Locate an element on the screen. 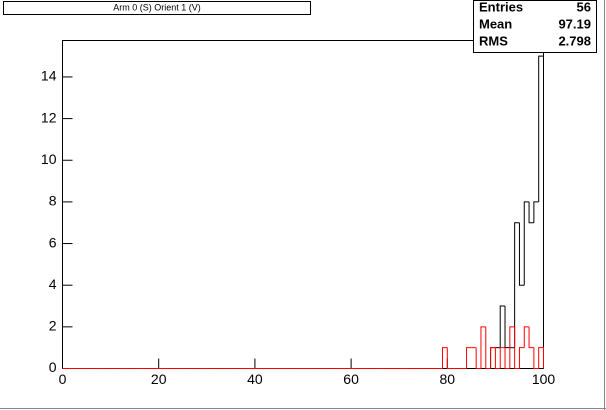  stats-value: 97.19 is located at coordinates (574, 23).